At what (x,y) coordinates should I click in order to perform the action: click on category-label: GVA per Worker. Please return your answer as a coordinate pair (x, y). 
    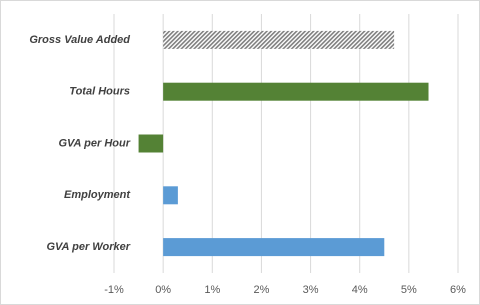
    Looking at the image, I should click on (88, 247).